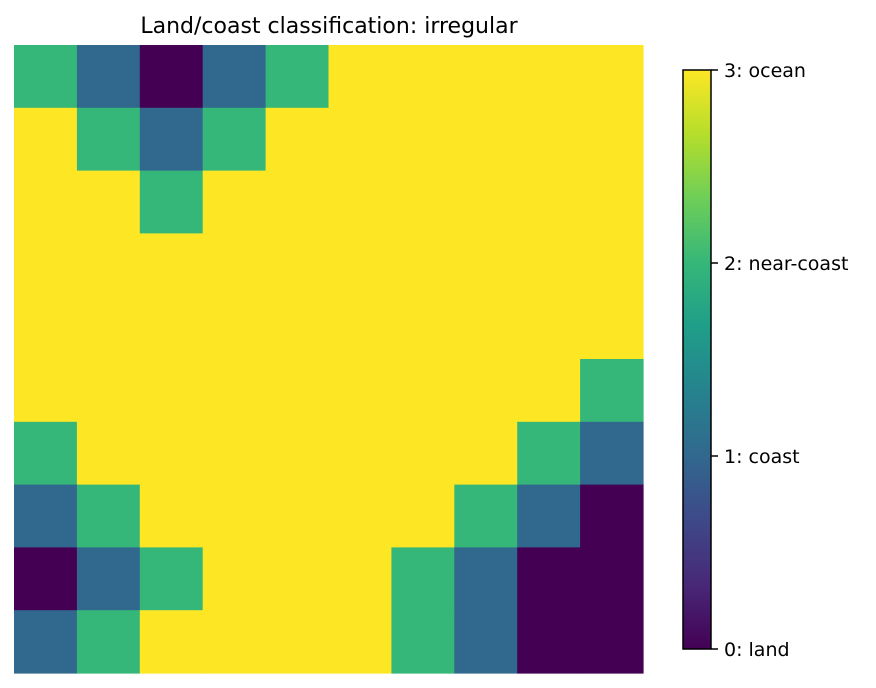 The width and height of the screenshot is (876, 688). I want to click on heatmap-cell-r6-c0, so click(46, 453).